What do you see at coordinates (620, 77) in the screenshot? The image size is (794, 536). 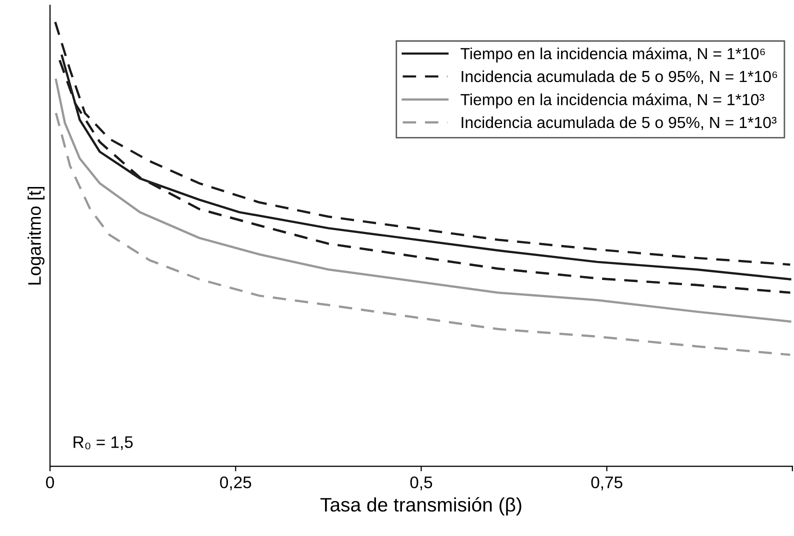 I see `legend-label: Incidencia acumulada de 5 o 95%, N = 1*10⁶` at bounding box center [620, 77].